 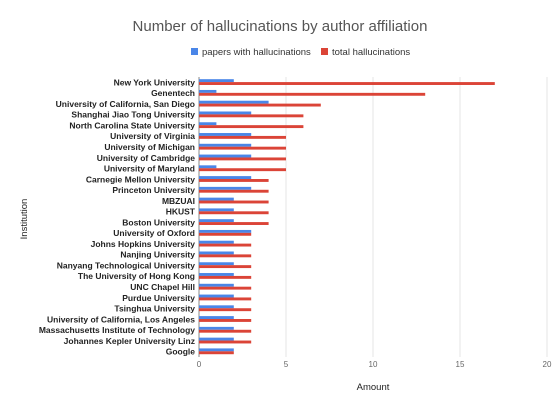 What do you see at coordinates (216, 296) in the screenshot?
I see `bar-papers-with-hallucinations-purdue-university` at bounding box center [216, 296].